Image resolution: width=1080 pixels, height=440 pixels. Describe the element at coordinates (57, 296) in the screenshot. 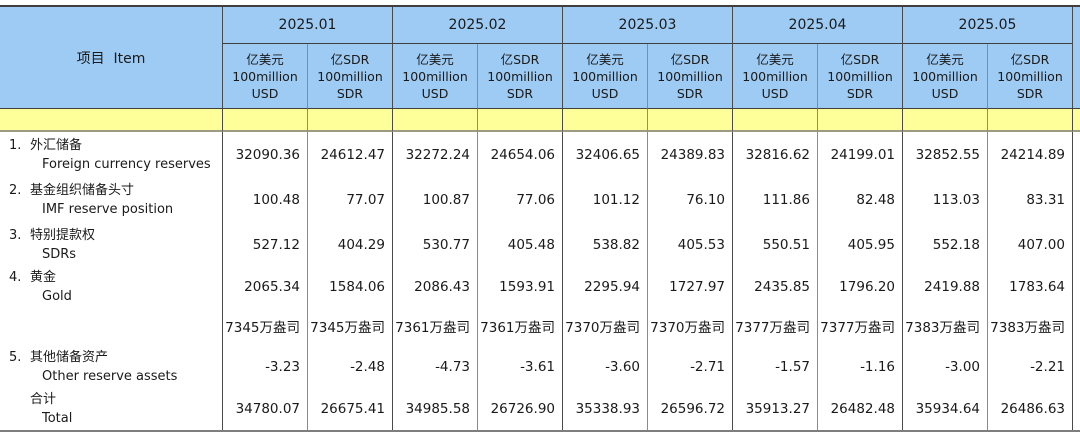

I see `row-name-en: Gold` at that location.